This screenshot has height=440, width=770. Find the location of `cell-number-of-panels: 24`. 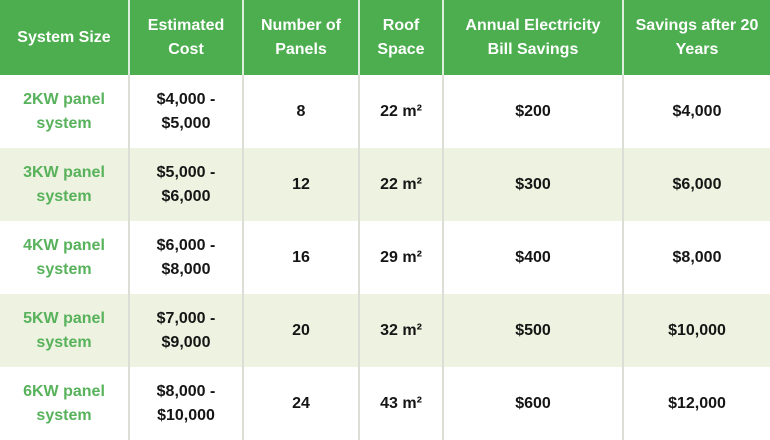

cell-number-of-panels: 24 is located at coordinates (301, 403).